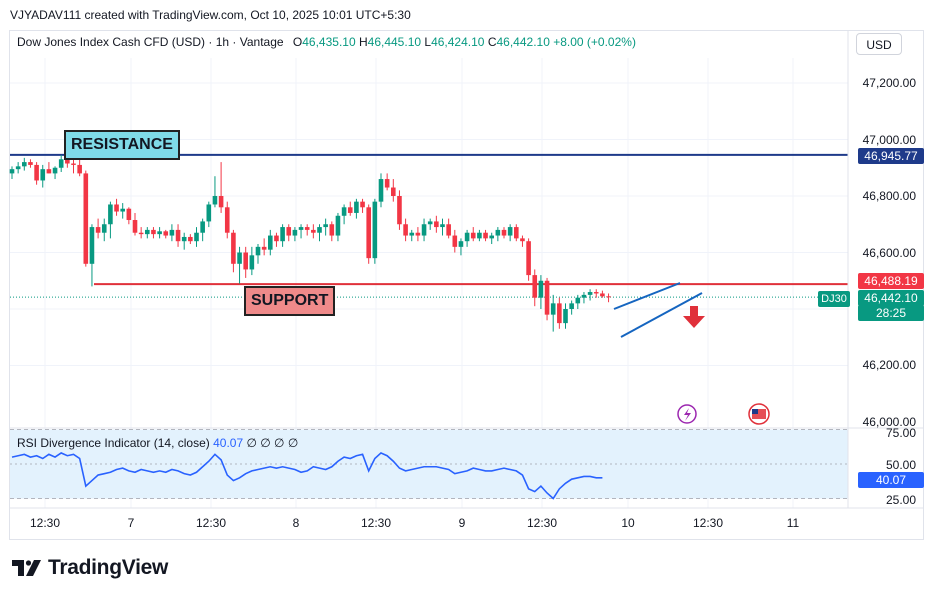 The height and width of the screenshot is (597, 934). Describe the element at coordinates (594, 42) in the screenshot. I see `change-value: +8.00 (+0.02%)` at that location.